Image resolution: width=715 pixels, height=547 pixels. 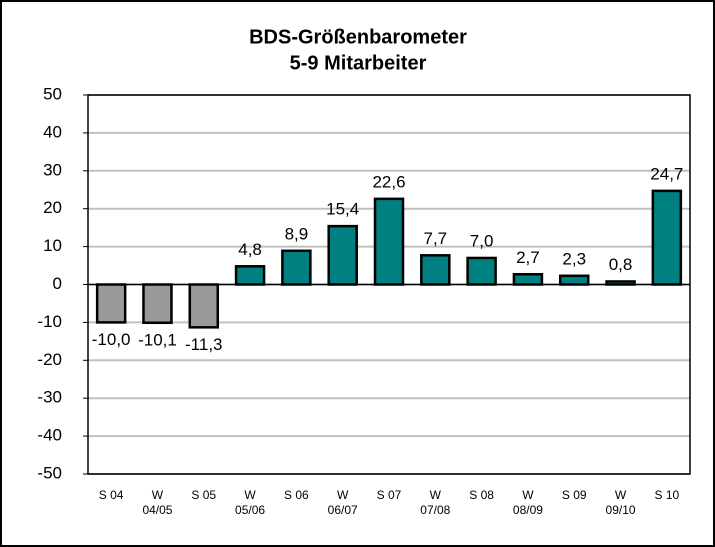 What do you see at coordinates (388, 181) in the screenshot?
I see `data-label: 22,6` at bounding box center [388, 181].